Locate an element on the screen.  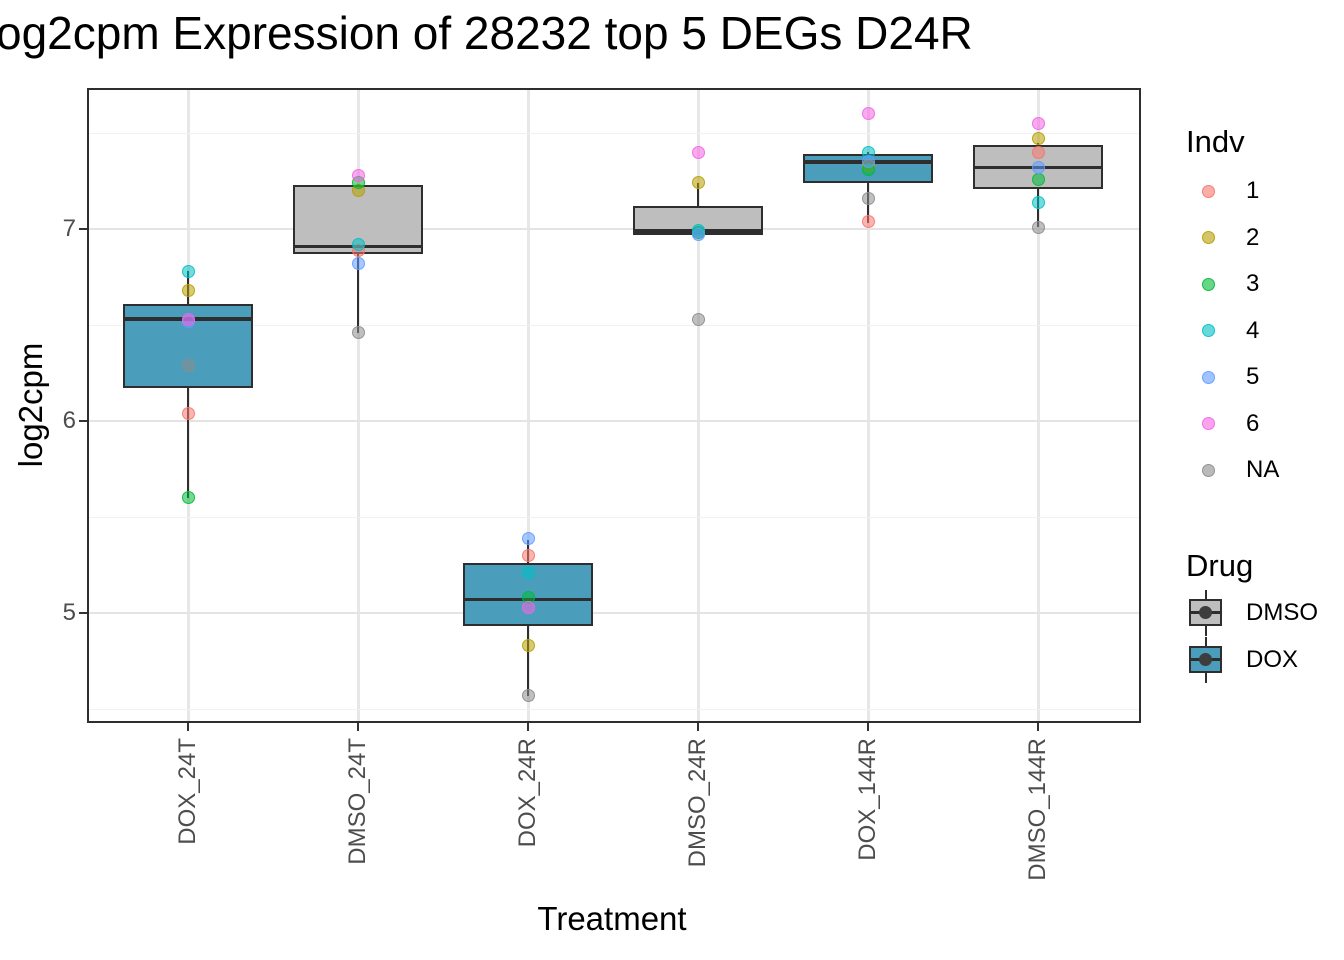
gridline-y-minor-4.5 is located at coordinates (614, 709).